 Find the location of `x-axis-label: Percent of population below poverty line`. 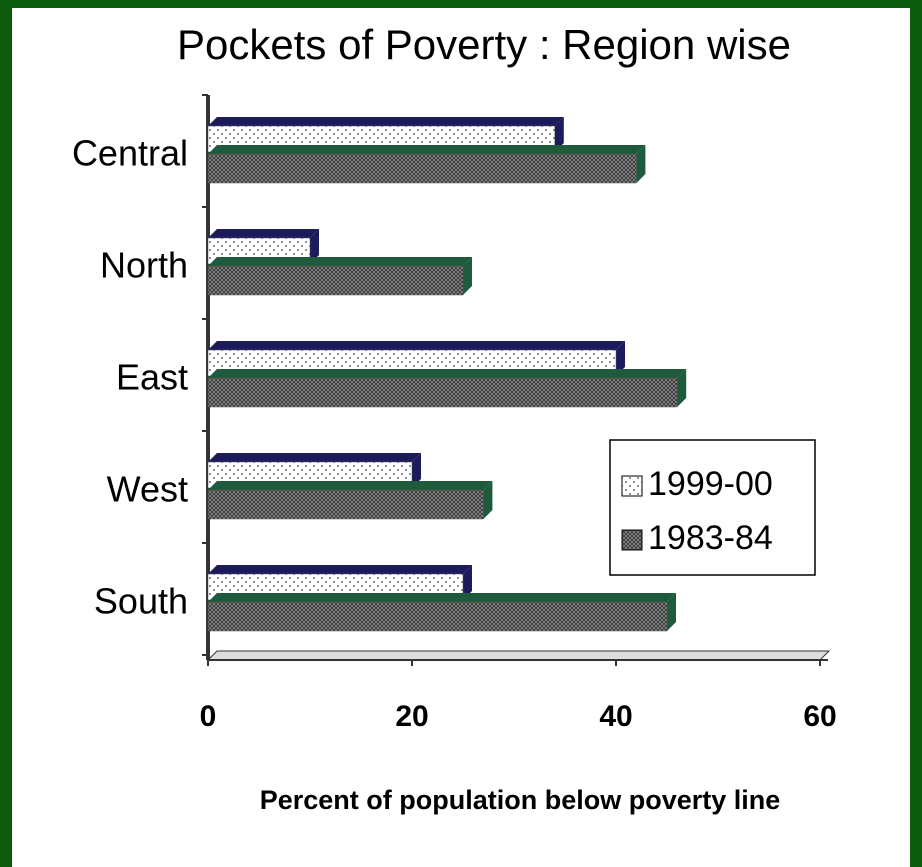

x-axis-label: Percent of population below poverty line is located at coordinates (520, 800).